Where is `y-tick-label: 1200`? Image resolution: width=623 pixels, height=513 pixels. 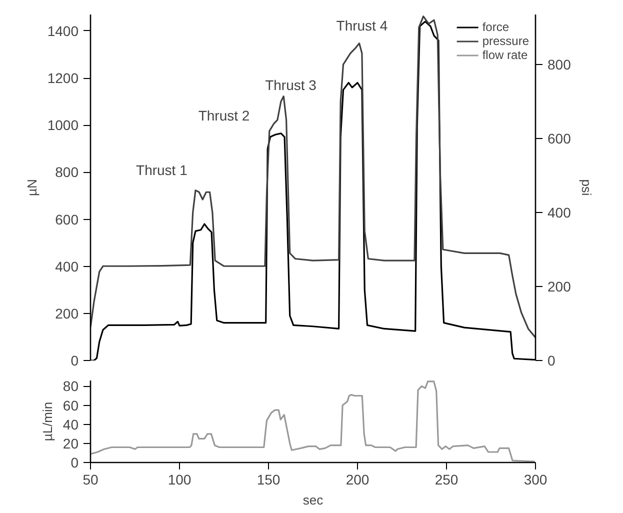 y-tick-label: 1200 is located at coordinates (63, 78).